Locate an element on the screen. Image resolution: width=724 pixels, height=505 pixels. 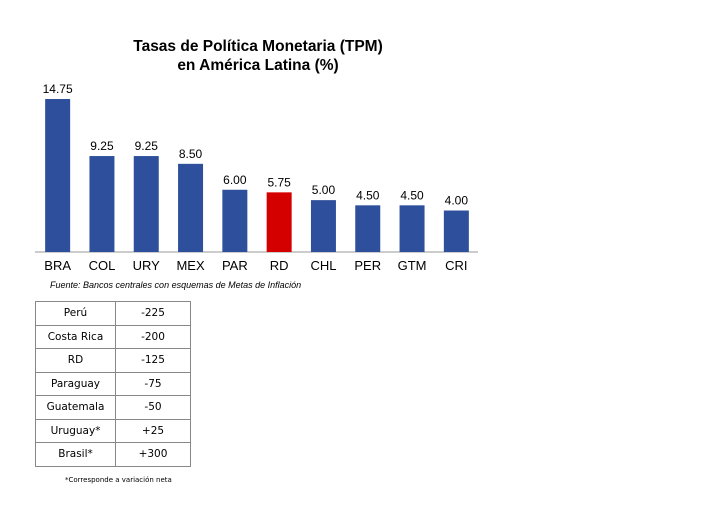
tick-label-gtm: GTM is located at coordinates (412, 265).